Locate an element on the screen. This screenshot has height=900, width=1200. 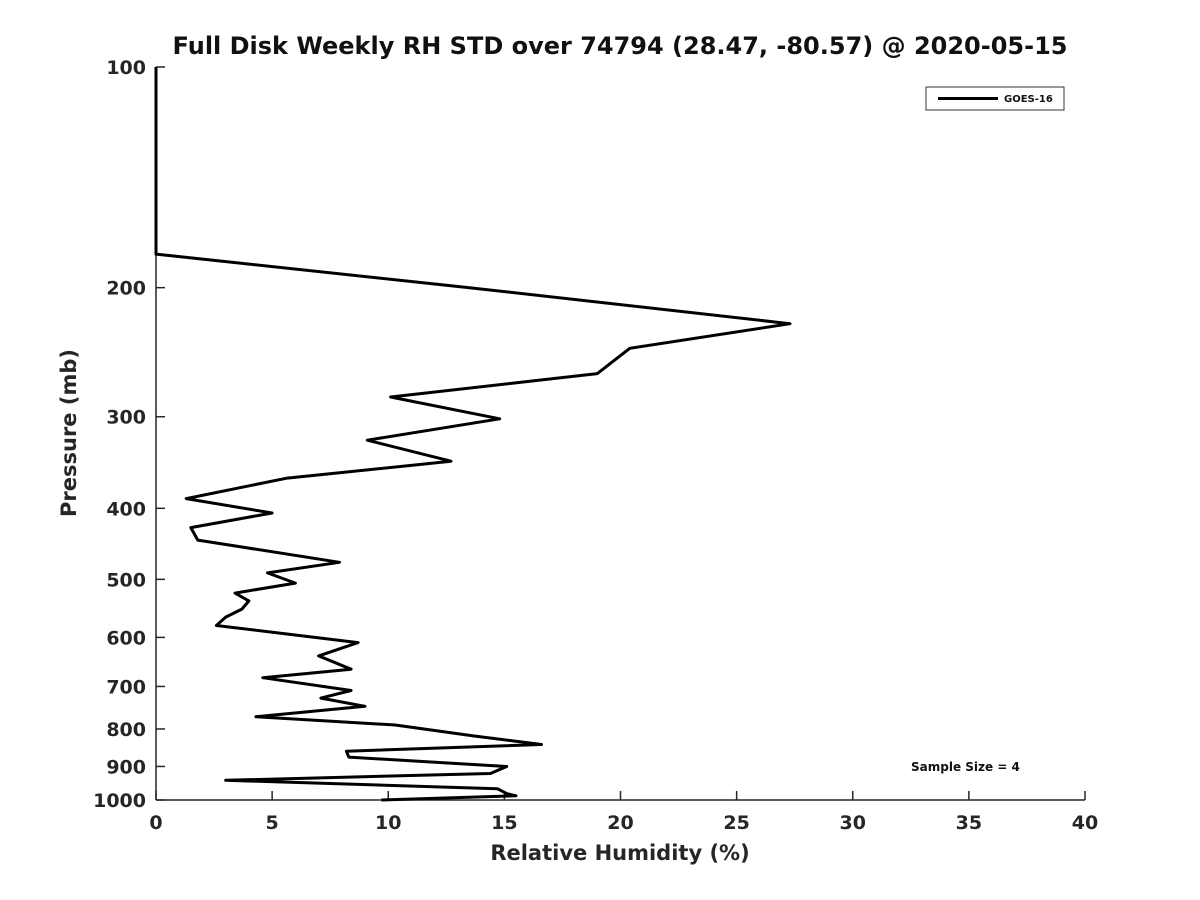
x-tick-label: 15 is located at coordinates (504, 823).